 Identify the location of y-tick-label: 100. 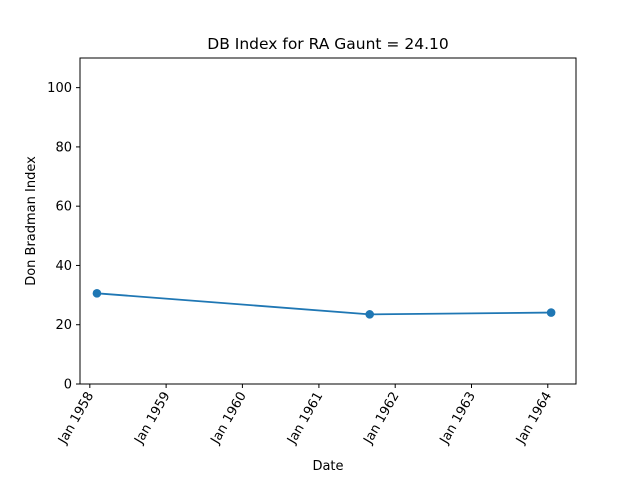
(59, 88).